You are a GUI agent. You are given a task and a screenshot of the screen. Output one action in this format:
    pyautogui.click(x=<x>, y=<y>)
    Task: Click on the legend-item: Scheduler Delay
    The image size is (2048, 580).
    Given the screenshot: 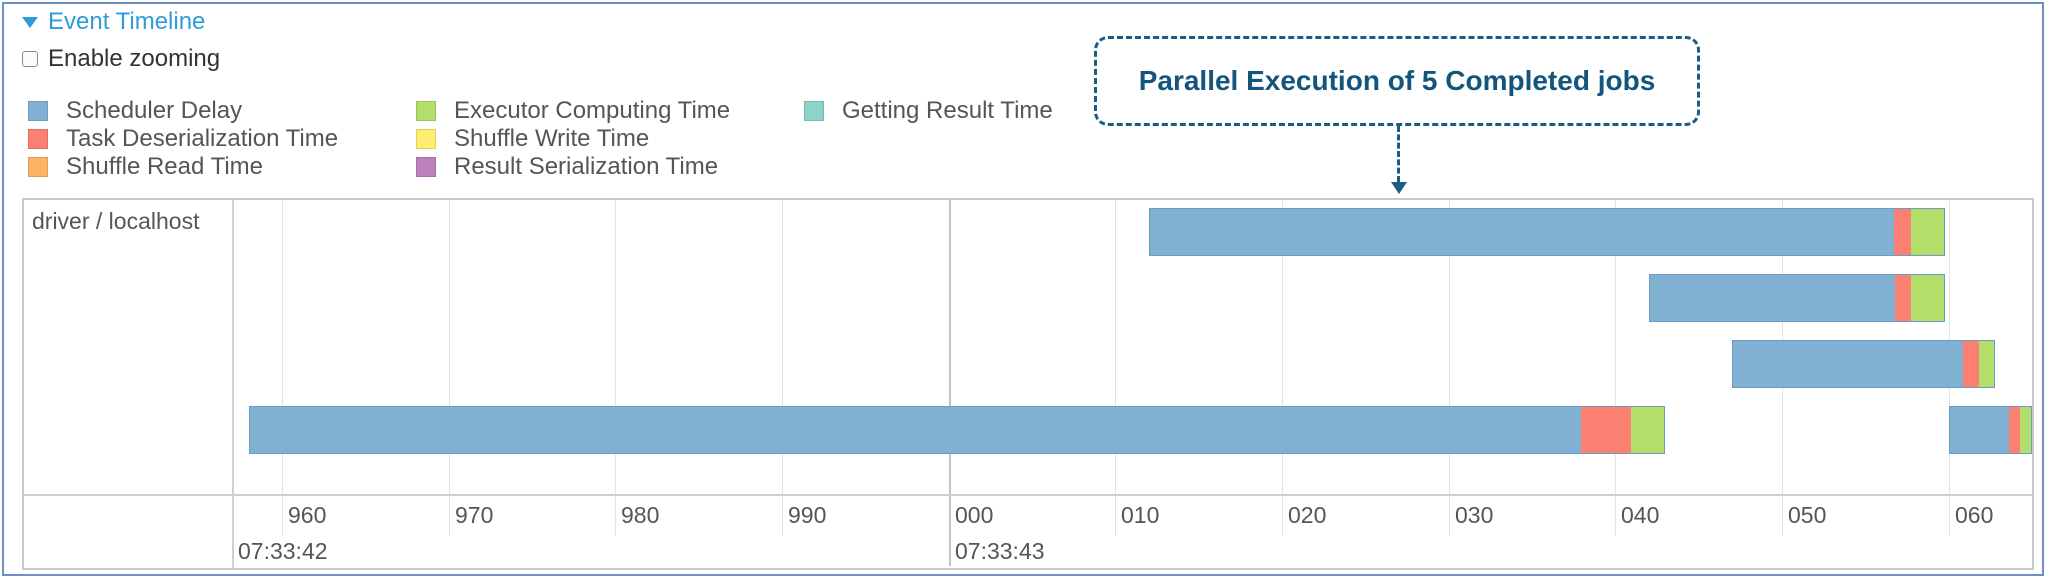 What is the action you would take?
    pyautogui.click(x=135, y=110)
    